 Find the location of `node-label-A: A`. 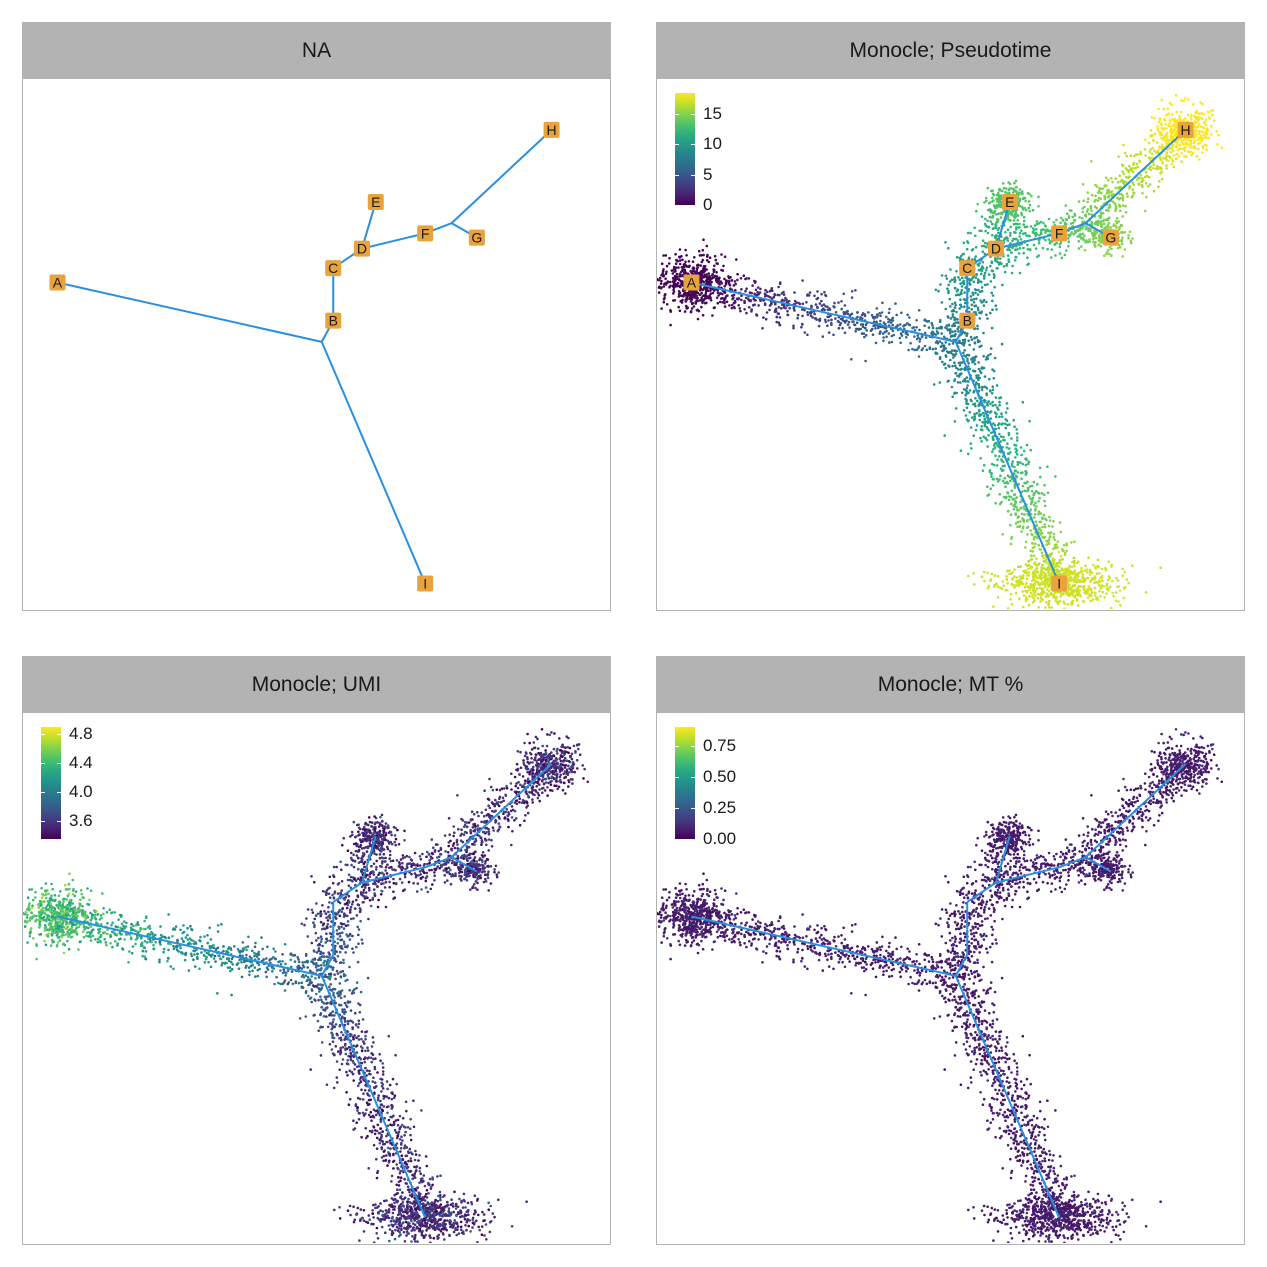

node-label-A: A is located at coordinates (57, 282).